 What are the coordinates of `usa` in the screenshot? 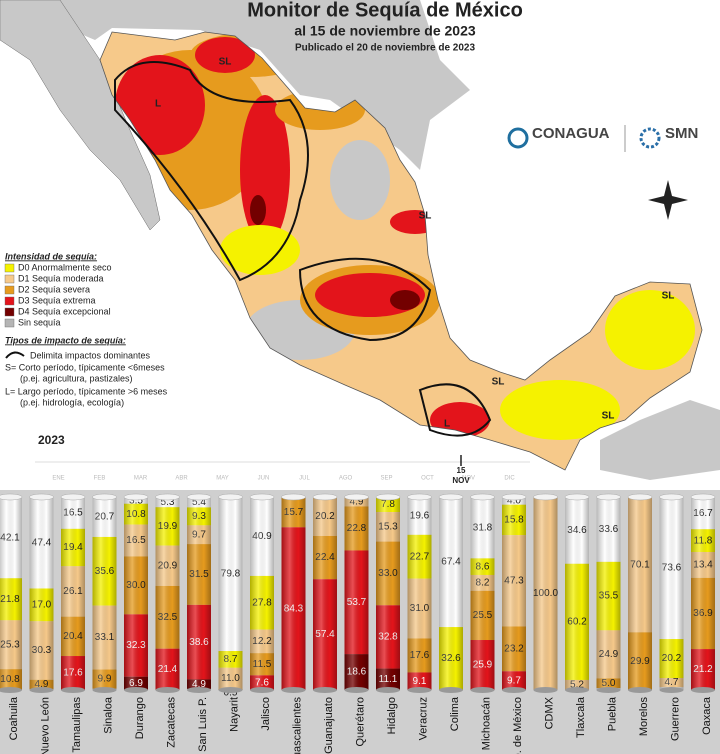 It's located at (235, 85).